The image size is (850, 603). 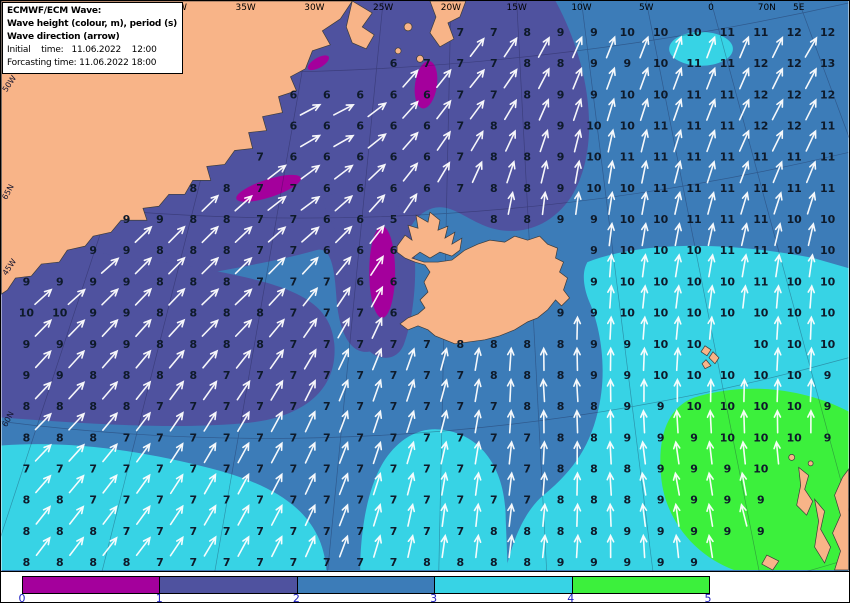 What do you see at coordinates (394, 219) in the screenshot?
I see `wave-period-value: 5` at bounding box center [394, 219].